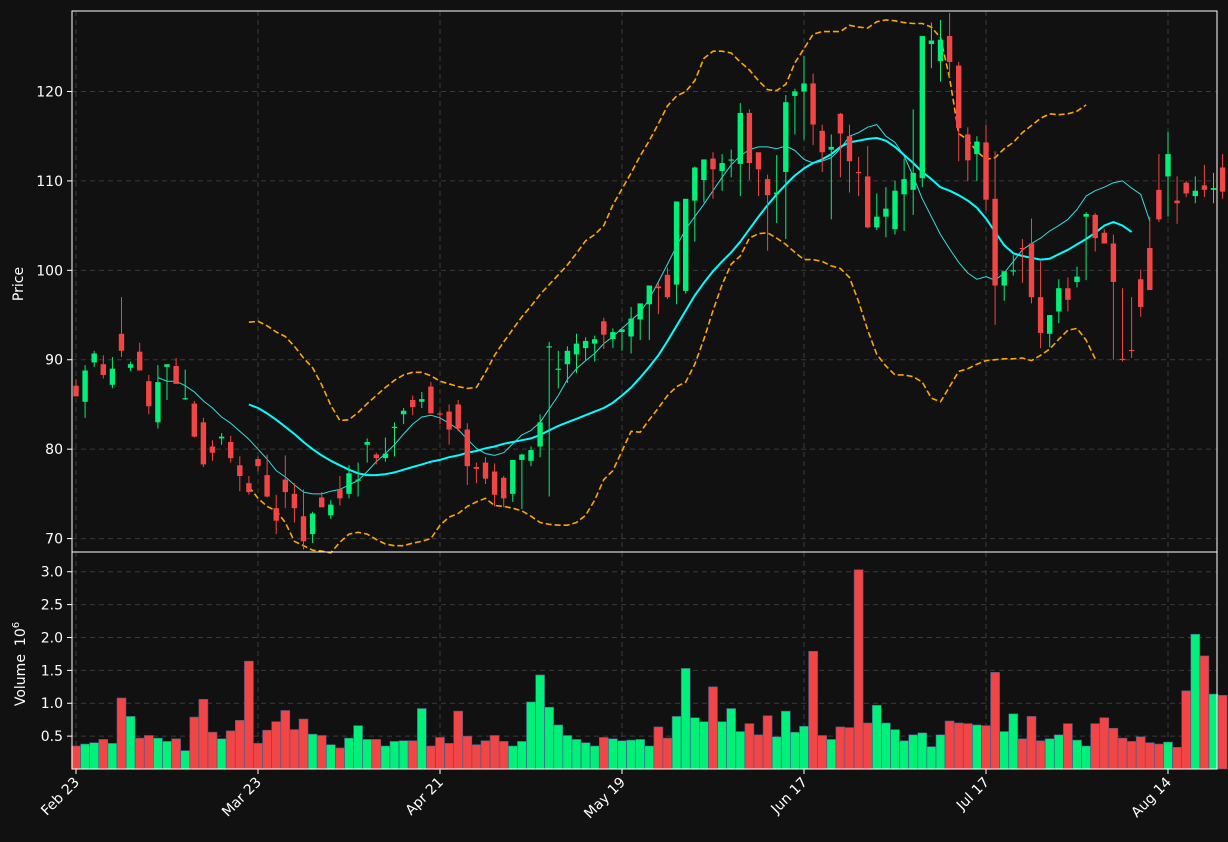 Image resolution: width=1228 pixels, height=842 pixels. Describe the element at coordinates (54, 450) in the screenshot. I see `price-tick-label: 80` at that location.